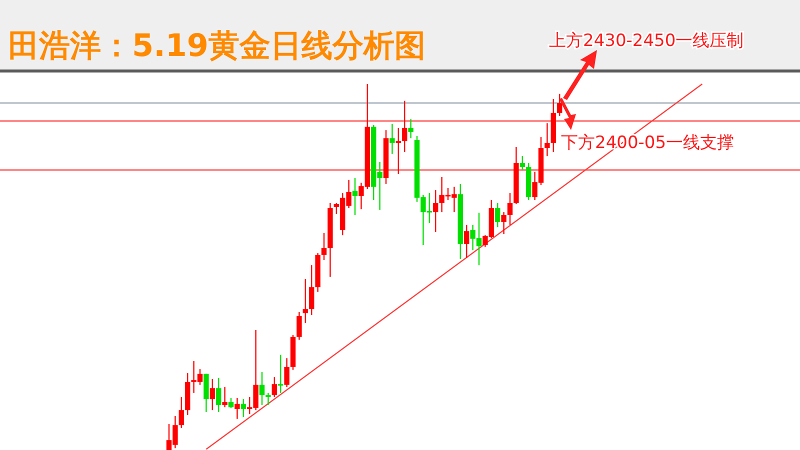 This screenshot has height=450, width=800. Describe the element at coordinates (646, 41) in the screenshot. I see `annotation: 上方2430-2450一线压制` at that location.